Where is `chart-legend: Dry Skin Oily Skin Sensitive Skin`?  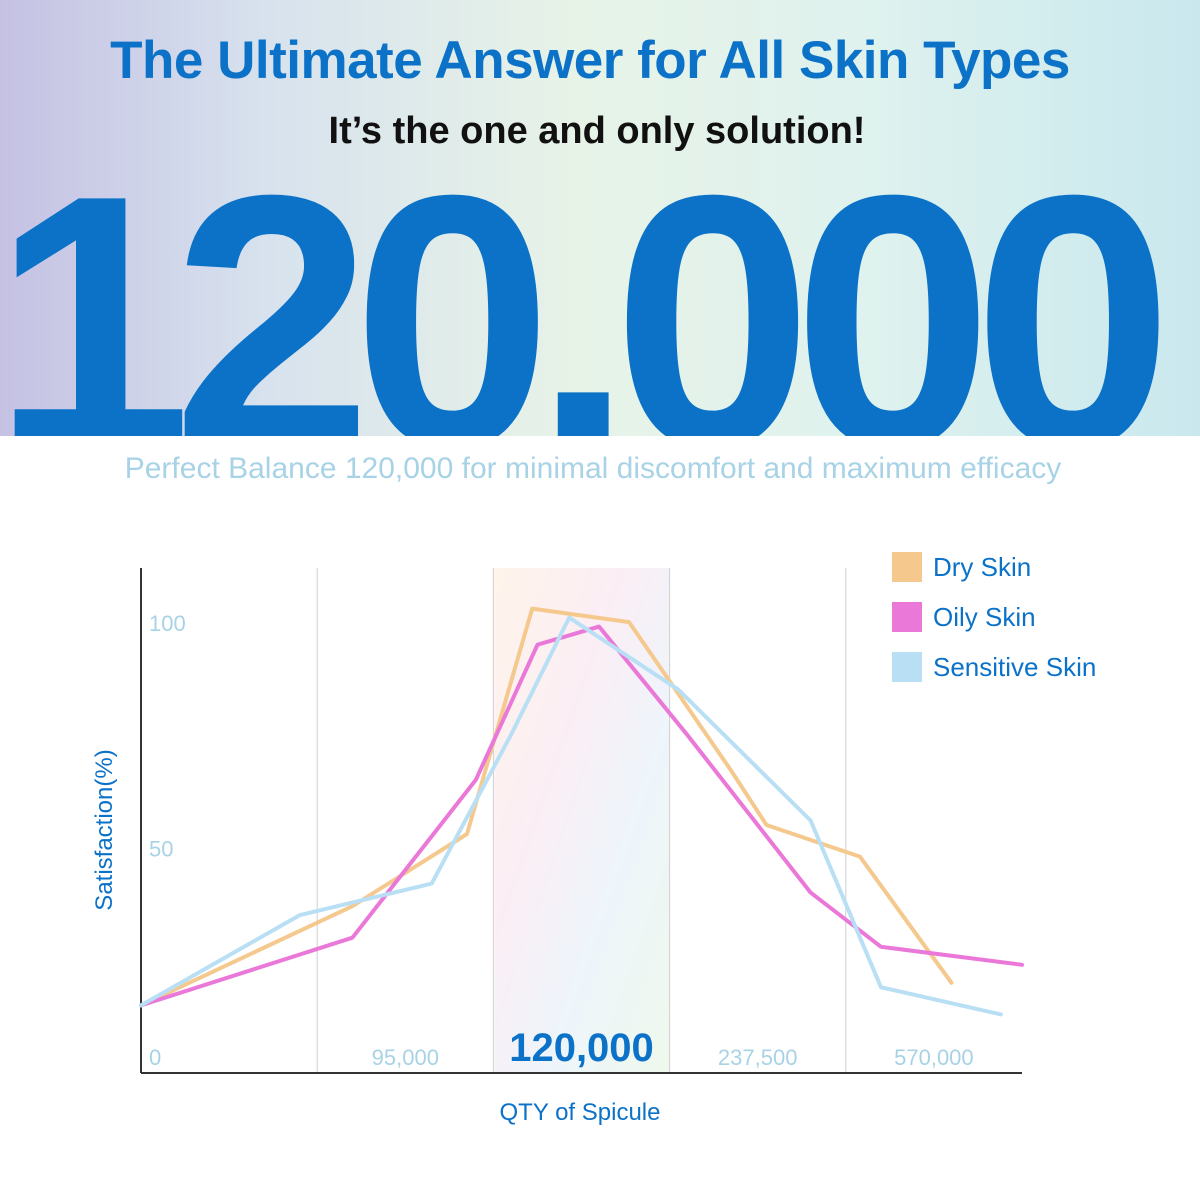 chart-legend: Dry Skin Oily Skin Sensitive Skin is located at coordinates (994, 617).